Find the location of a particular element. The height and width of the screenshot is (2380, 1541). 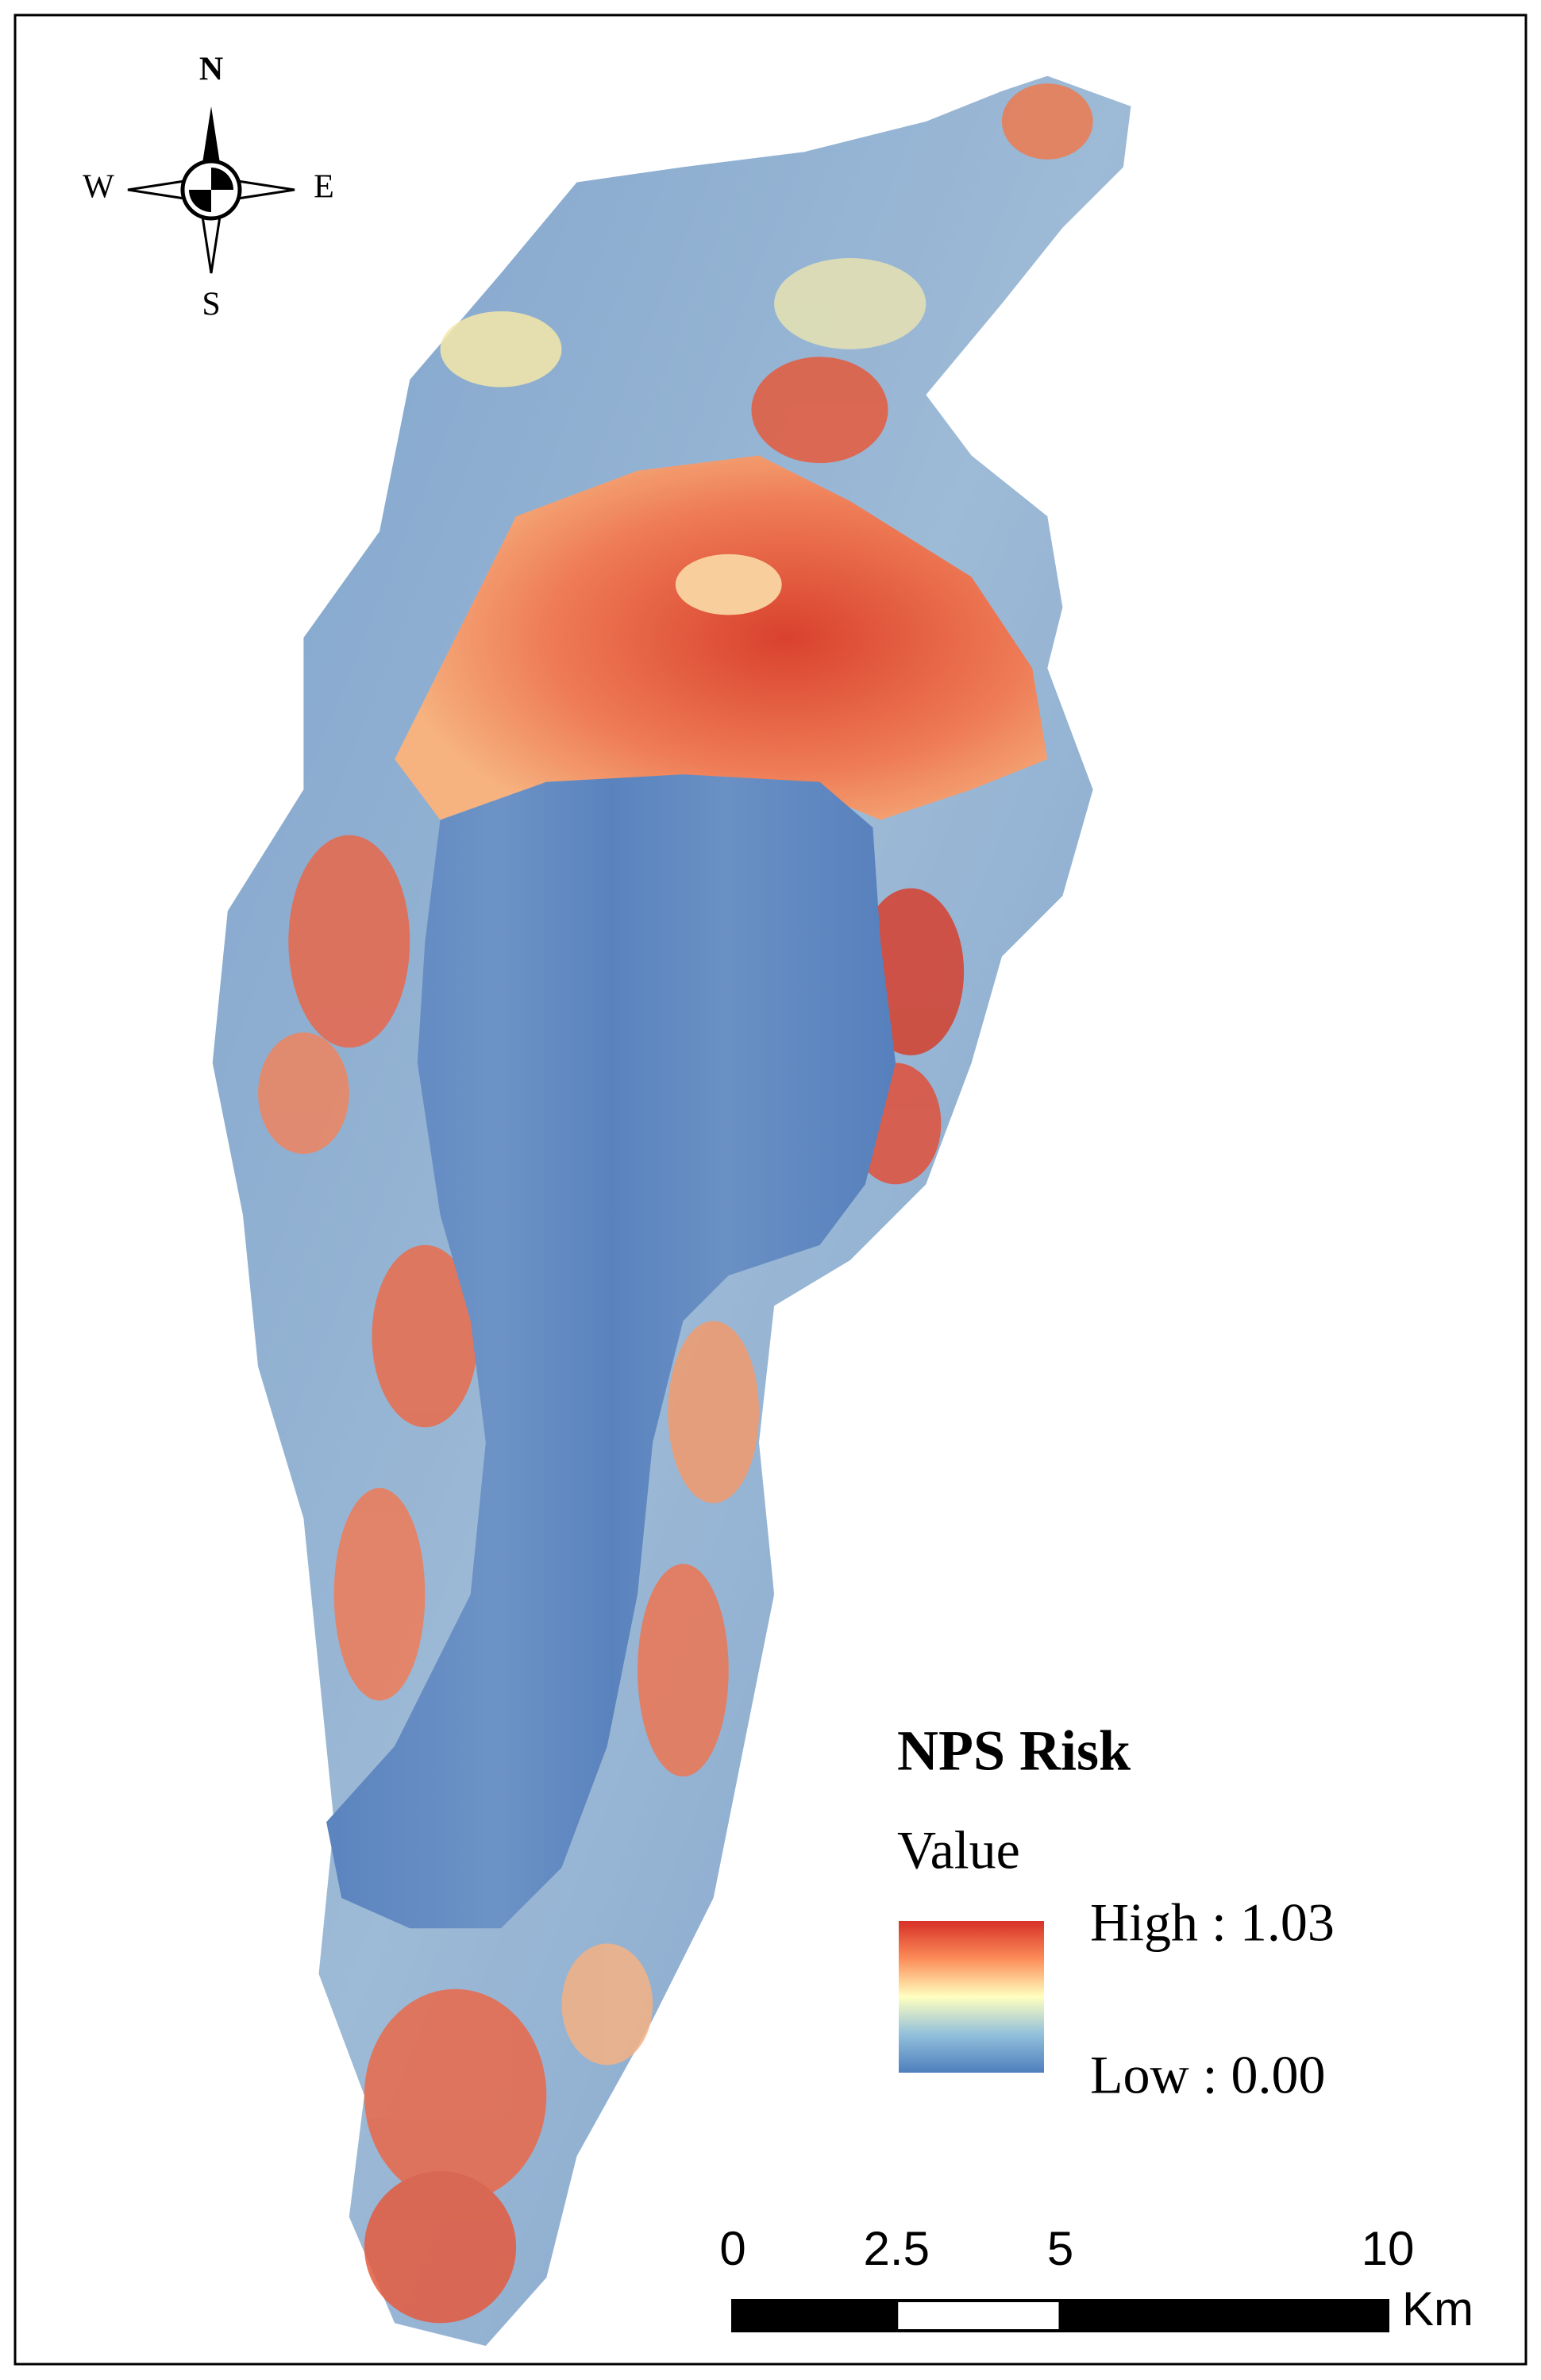

legend-subtitle: Value is located at coordinates (958, 1850).